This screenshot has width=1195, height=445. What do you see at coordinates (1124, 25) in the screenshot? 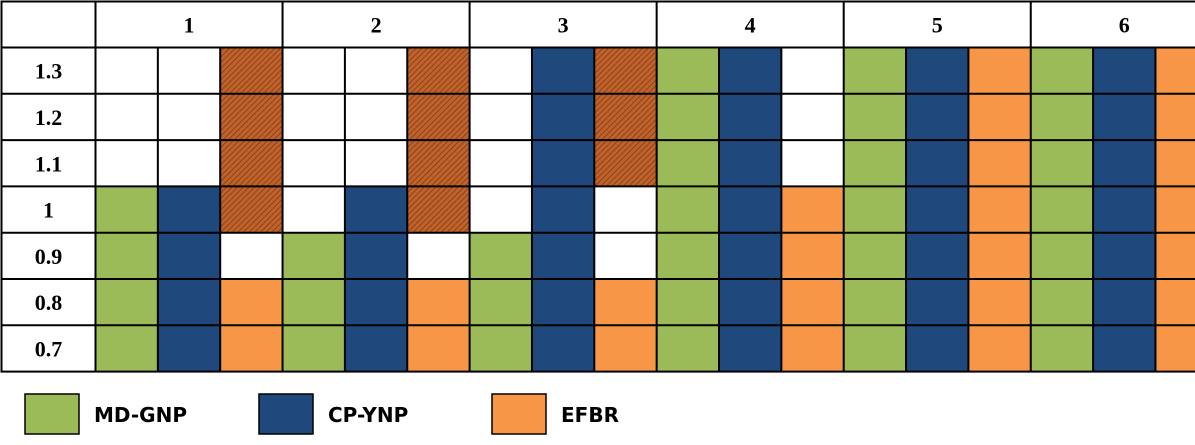
I see `column-group-label: 6` at bounding box center [1124, 25].